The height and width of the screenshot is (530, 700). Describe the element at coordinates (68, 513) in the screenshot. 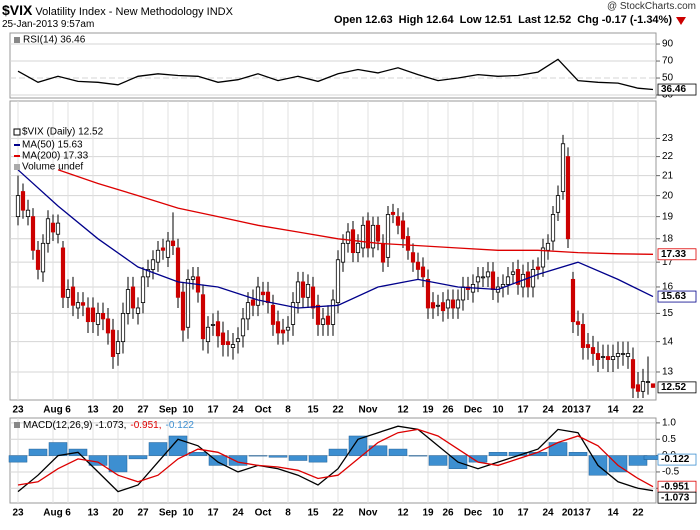

I see `x-tick-label: 6` at that location.